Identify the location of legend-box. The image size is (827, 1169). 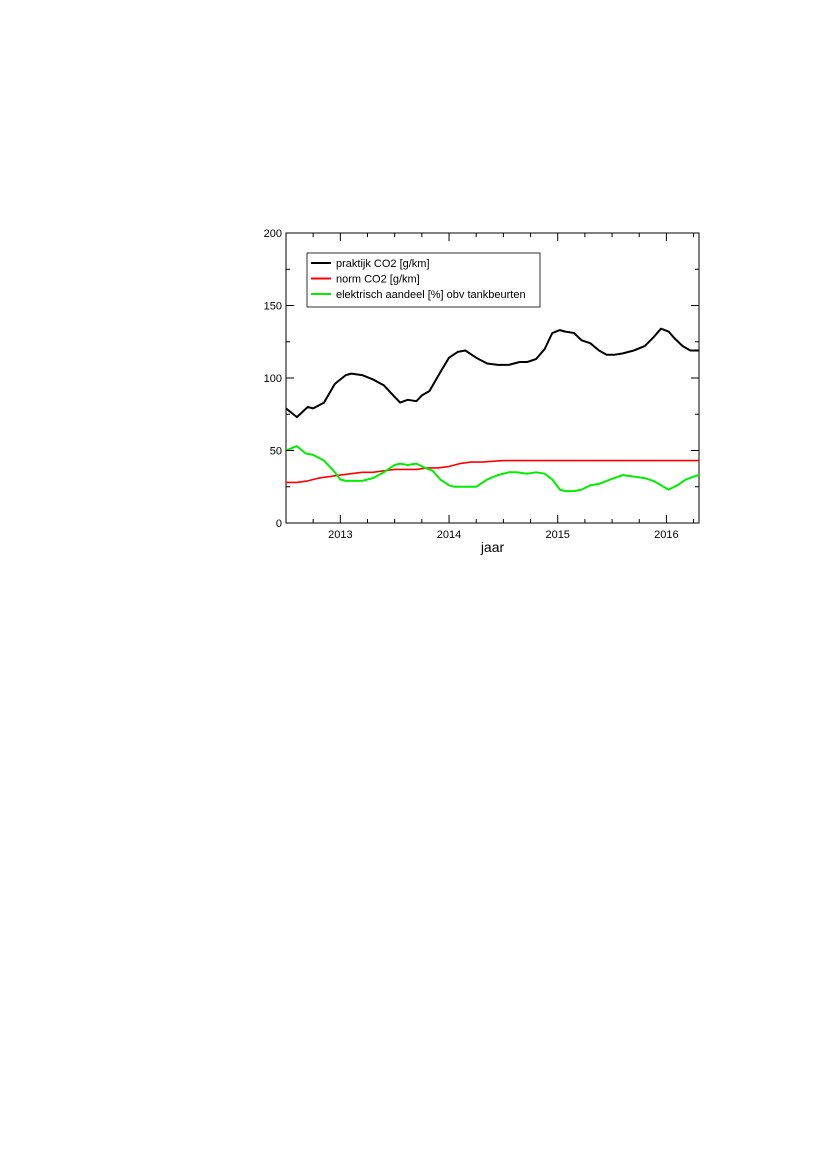
(423, 280).